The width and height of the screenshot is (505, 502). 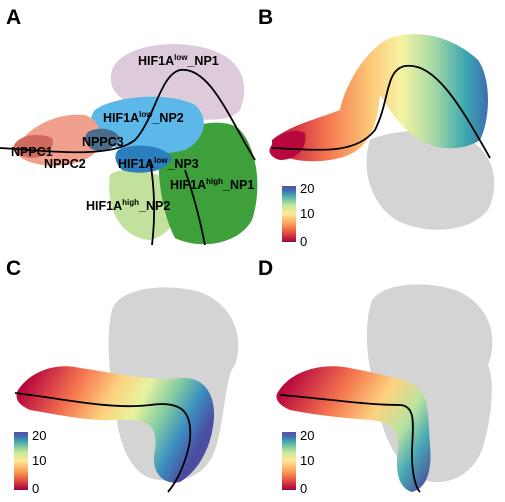 I want to click on label-hif1a-high-np2: HIF1Ahigh_NP2, so click(x=128, y=205).